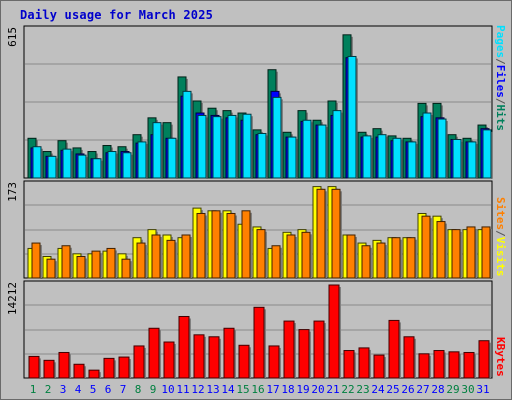 Image resolution: width=512 pixels, height=400 pixels. I want to click on day-label: 22, so click(347, 389).